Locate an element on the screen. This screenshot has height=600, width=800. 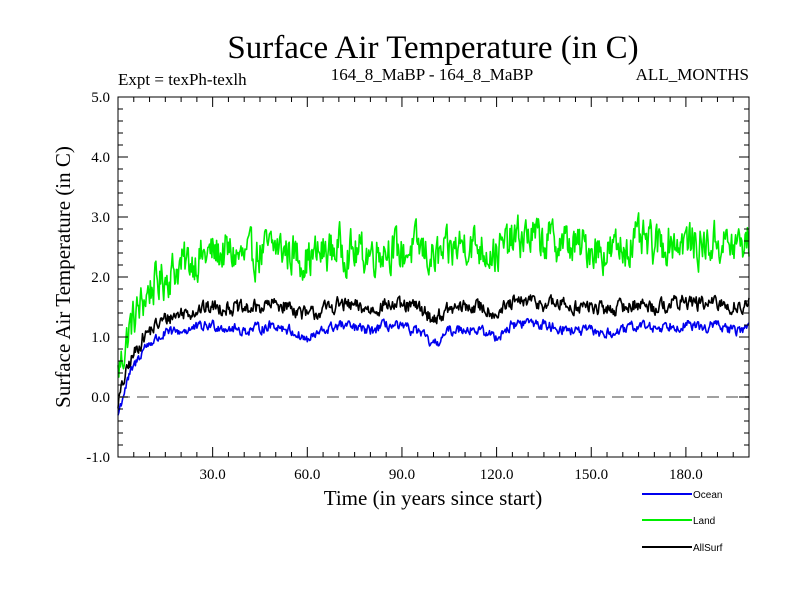
chart-title: Surface Air Temperature (in C) is located at coordinates (432, 48).